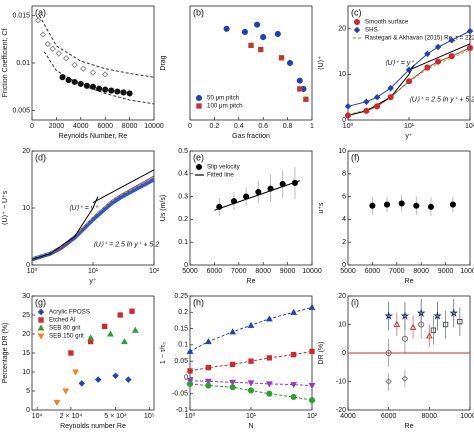 This screenshot has width=474, height=437. What do you see at coordinates (183, 312) in the screenshot?
I see `y-tick-label: 0.2` at bounding box center [183, 312].